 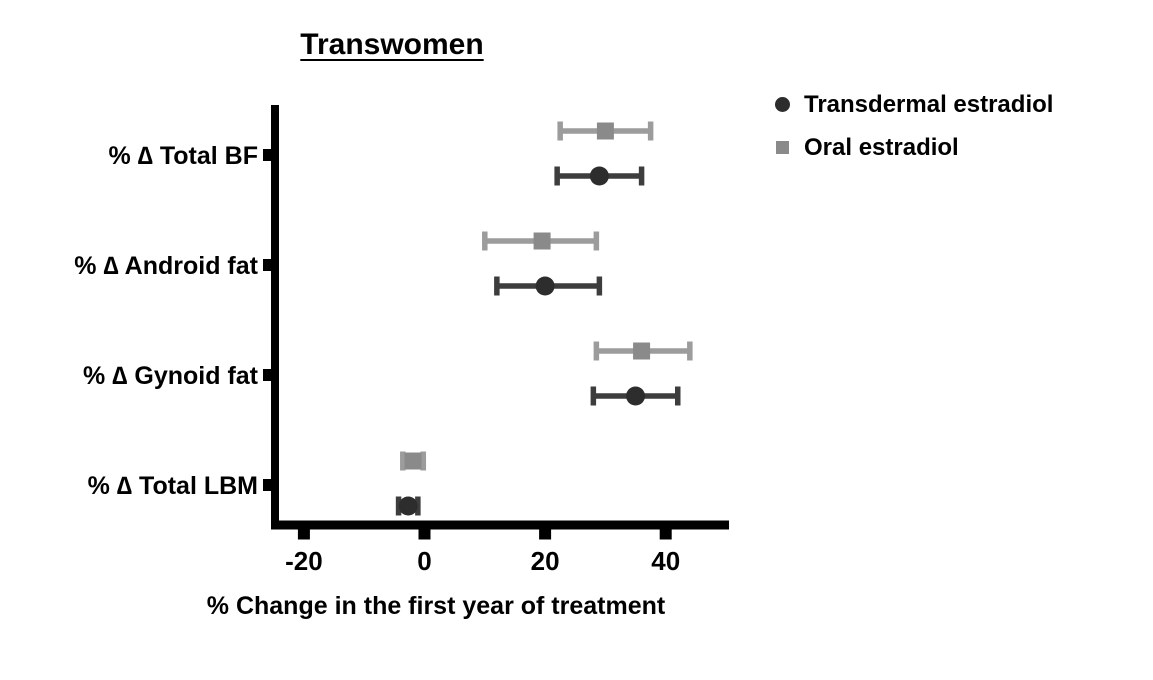 I want to click on square-marker-icon, so click(x=782, y=147).